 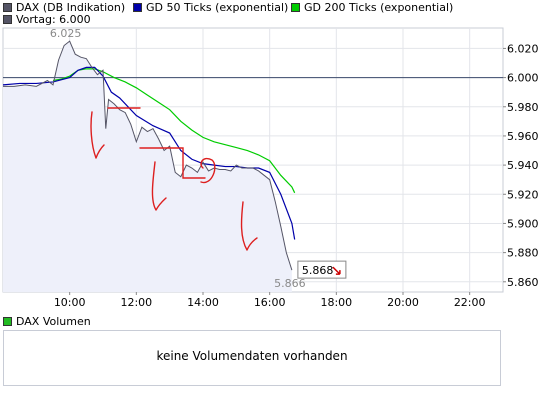 I want to click on legend-label-vortag: Vortag: 6.000, so click(x=53, y=19).